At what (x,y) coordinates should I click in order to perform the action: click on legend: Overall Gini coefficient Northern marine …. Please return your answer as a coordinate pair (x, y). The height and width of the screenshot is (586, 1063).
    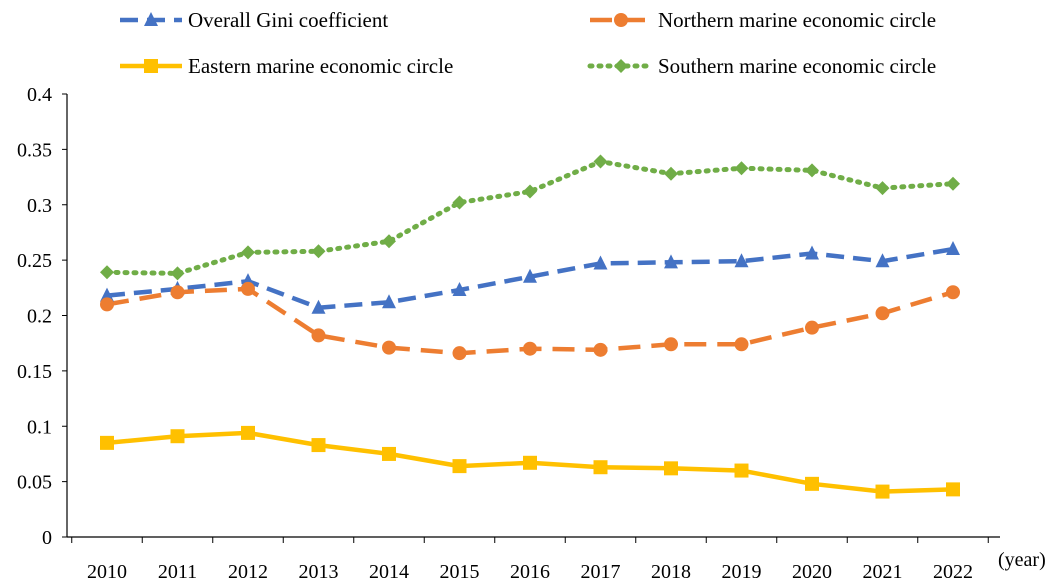
    Looking at the image, I should click on (528, 43).